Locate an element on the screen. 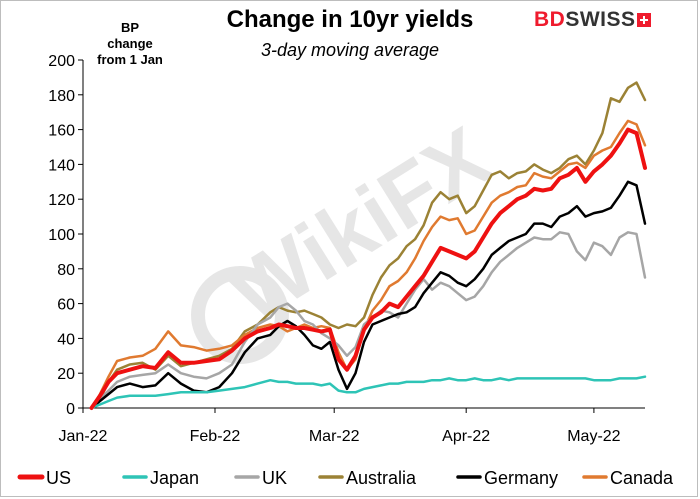 This screenshot has height=499, width=700. logo-text-bd: BD is located at coordinates (550, 19).